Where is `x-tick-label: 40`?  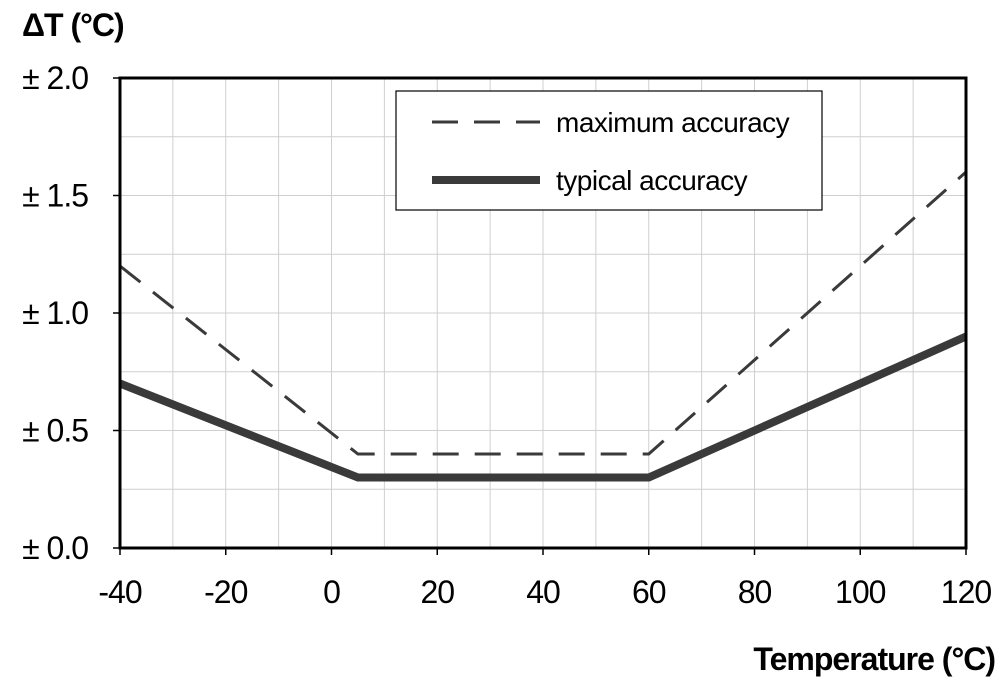
x-tick-label: 40 is located at coordinates (543, 592).